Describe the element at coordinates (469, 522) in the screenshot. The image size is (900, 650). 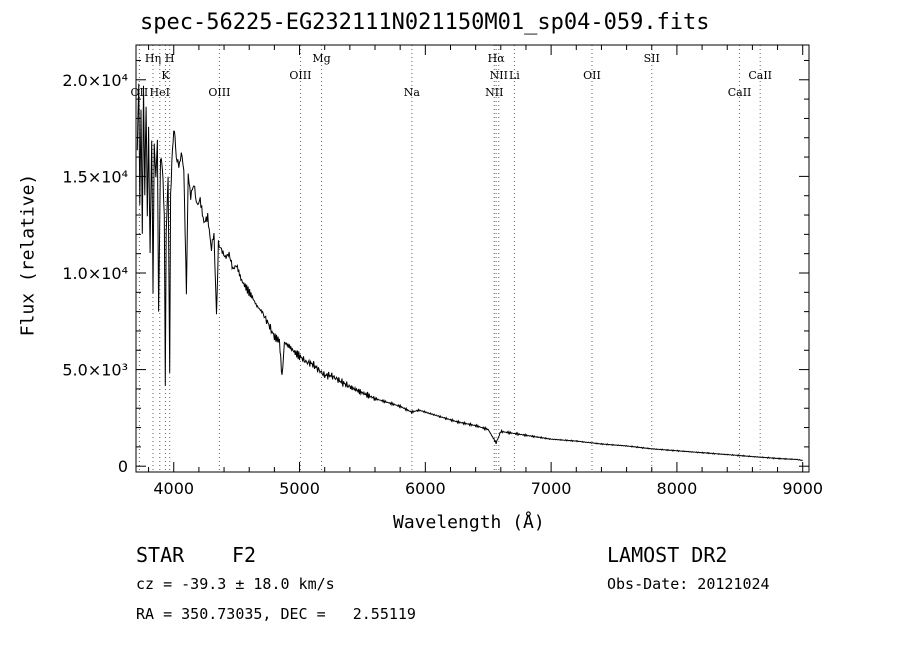
I see `x-axis-label: Wavelength (Å)` at that location.